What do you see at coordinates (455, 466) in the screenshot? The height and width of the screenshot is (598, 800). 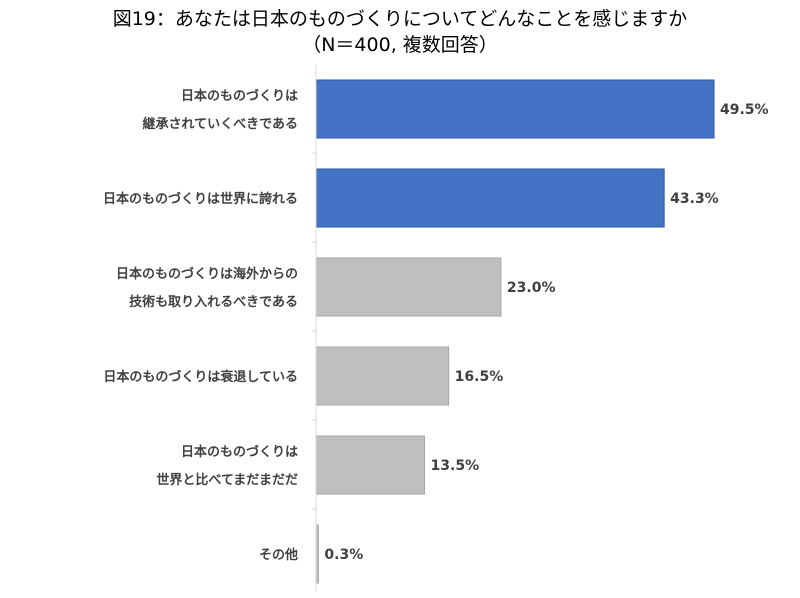 I see `value-label-4: 13.5%` at bounding box center [455, 466].